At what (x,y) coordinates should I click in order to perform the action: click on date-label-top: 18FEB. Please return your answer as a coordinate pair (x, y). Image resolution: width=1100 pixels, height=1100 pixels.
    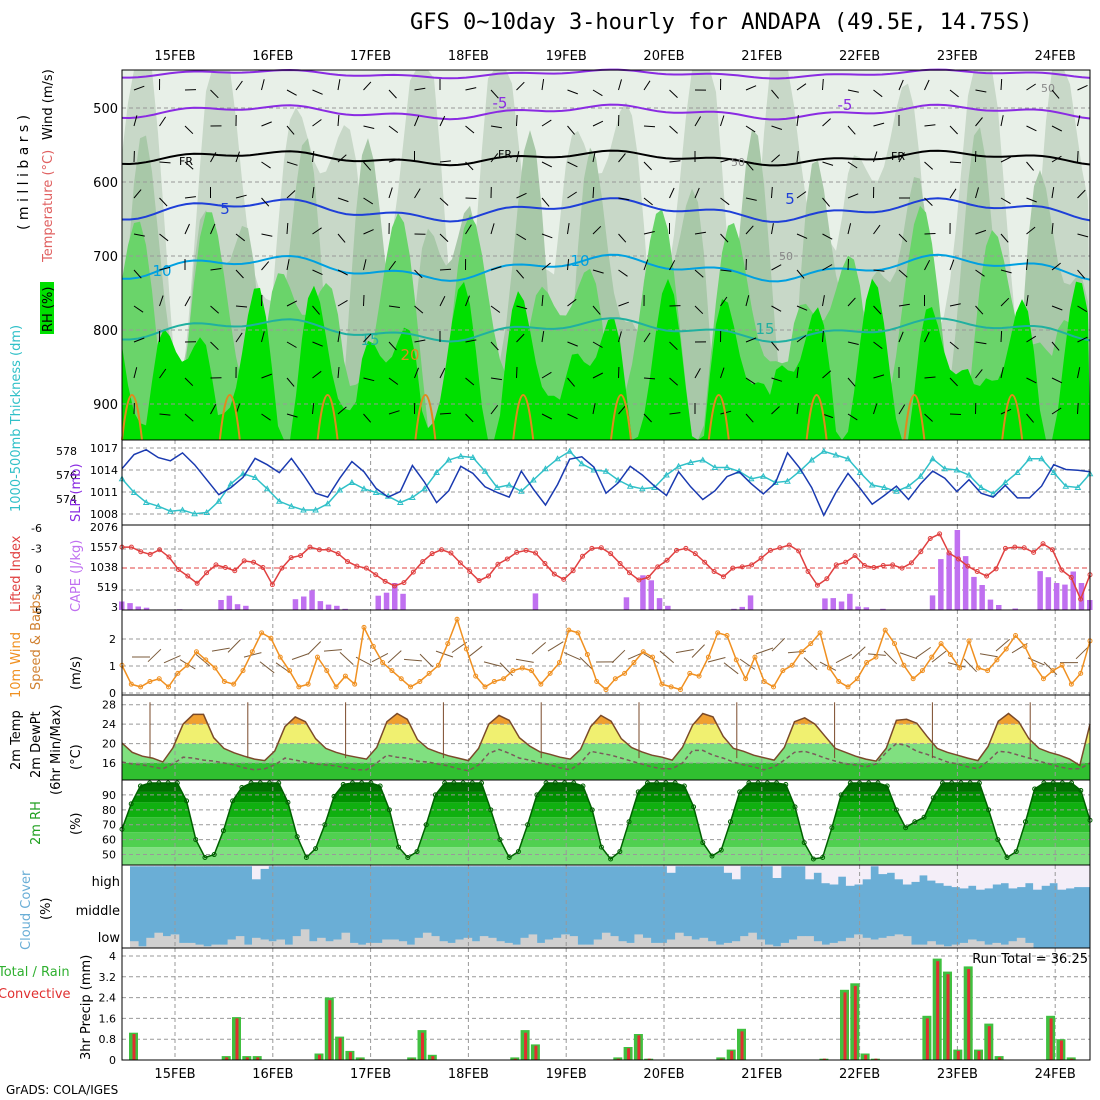
    Looking at the image, I should click on (468, 56).